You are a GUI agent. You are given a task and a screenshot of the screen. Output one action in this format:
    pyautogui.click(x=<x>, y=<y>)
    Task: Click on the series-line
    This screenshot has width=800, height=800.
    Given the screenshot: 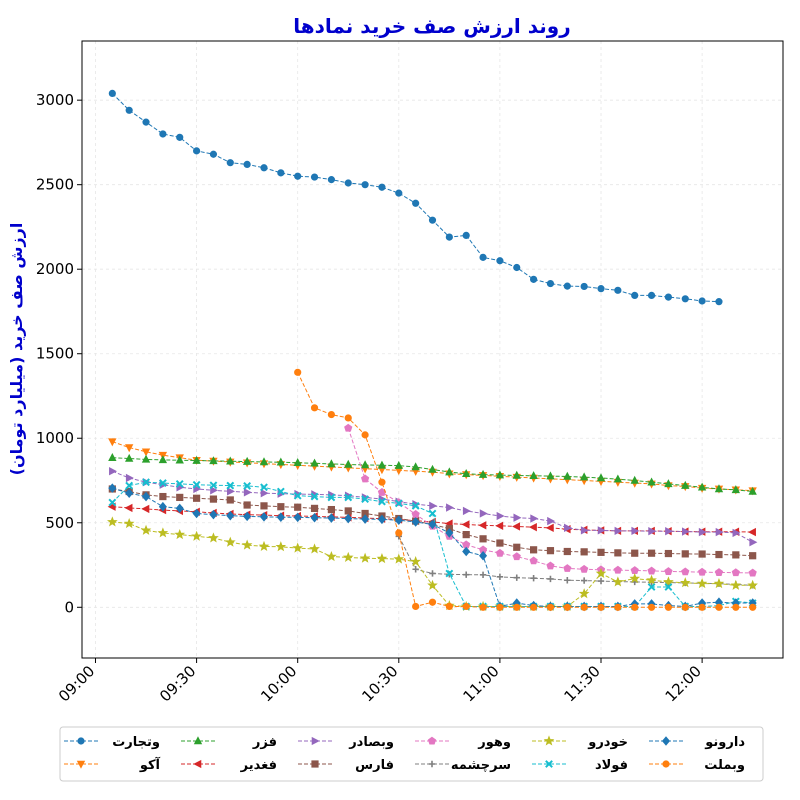 What is the action you would take?
    pyautogui.click(x=432, y=506)
    